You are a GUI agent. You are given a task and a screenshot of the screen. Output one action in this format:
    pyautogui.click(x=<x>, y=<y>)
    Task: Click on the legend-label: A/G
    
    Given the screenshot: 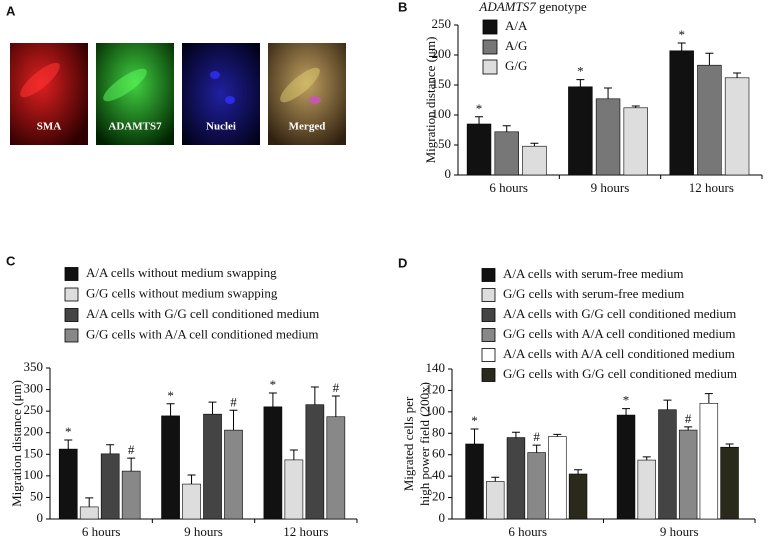 What is the action you would take?
    pyautogui.click(x=516, y=45)
    